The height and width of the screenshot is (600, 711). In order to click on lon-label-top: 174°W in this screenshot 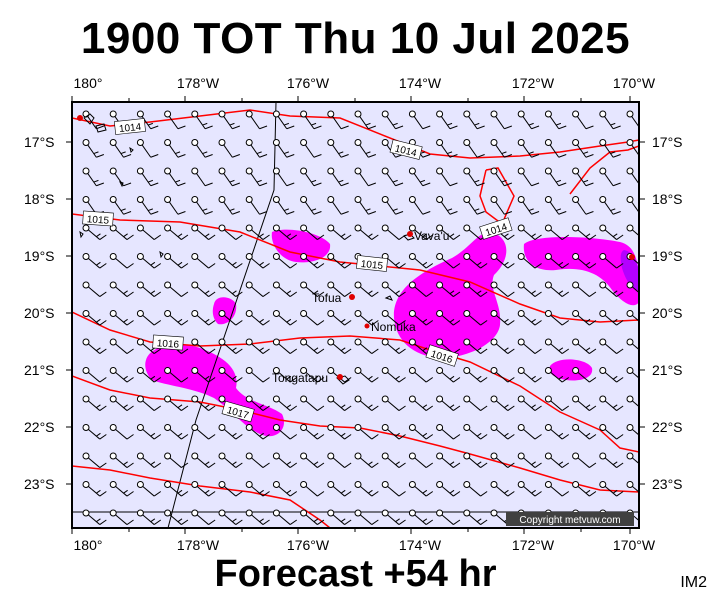, I will do `click(420, 83)`.